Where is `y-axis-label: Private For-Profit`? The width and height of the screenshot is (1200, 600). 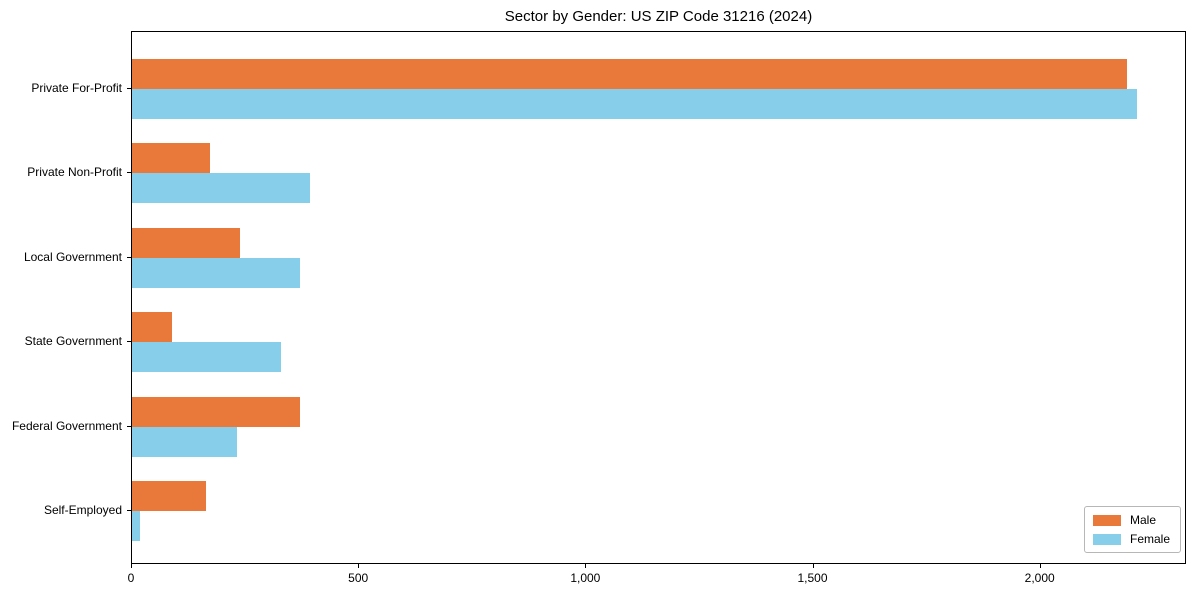
y-axis-label: Private For-Profit is located at coordinates (76, 88).